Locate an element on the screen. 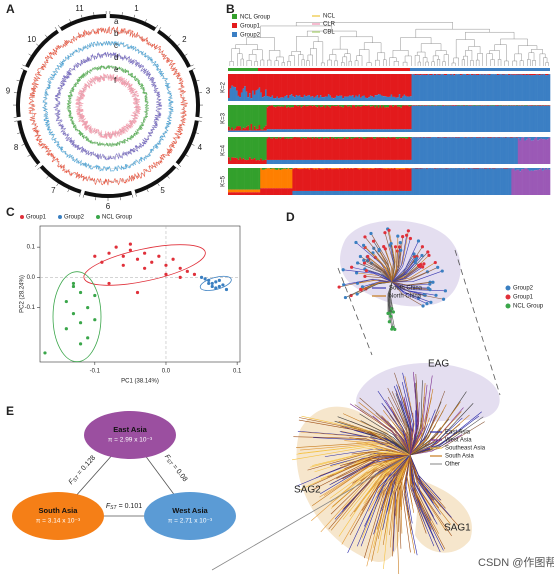 The image size is (554, 578). legend-label: NCL Group is located at coordinates (528, 307).